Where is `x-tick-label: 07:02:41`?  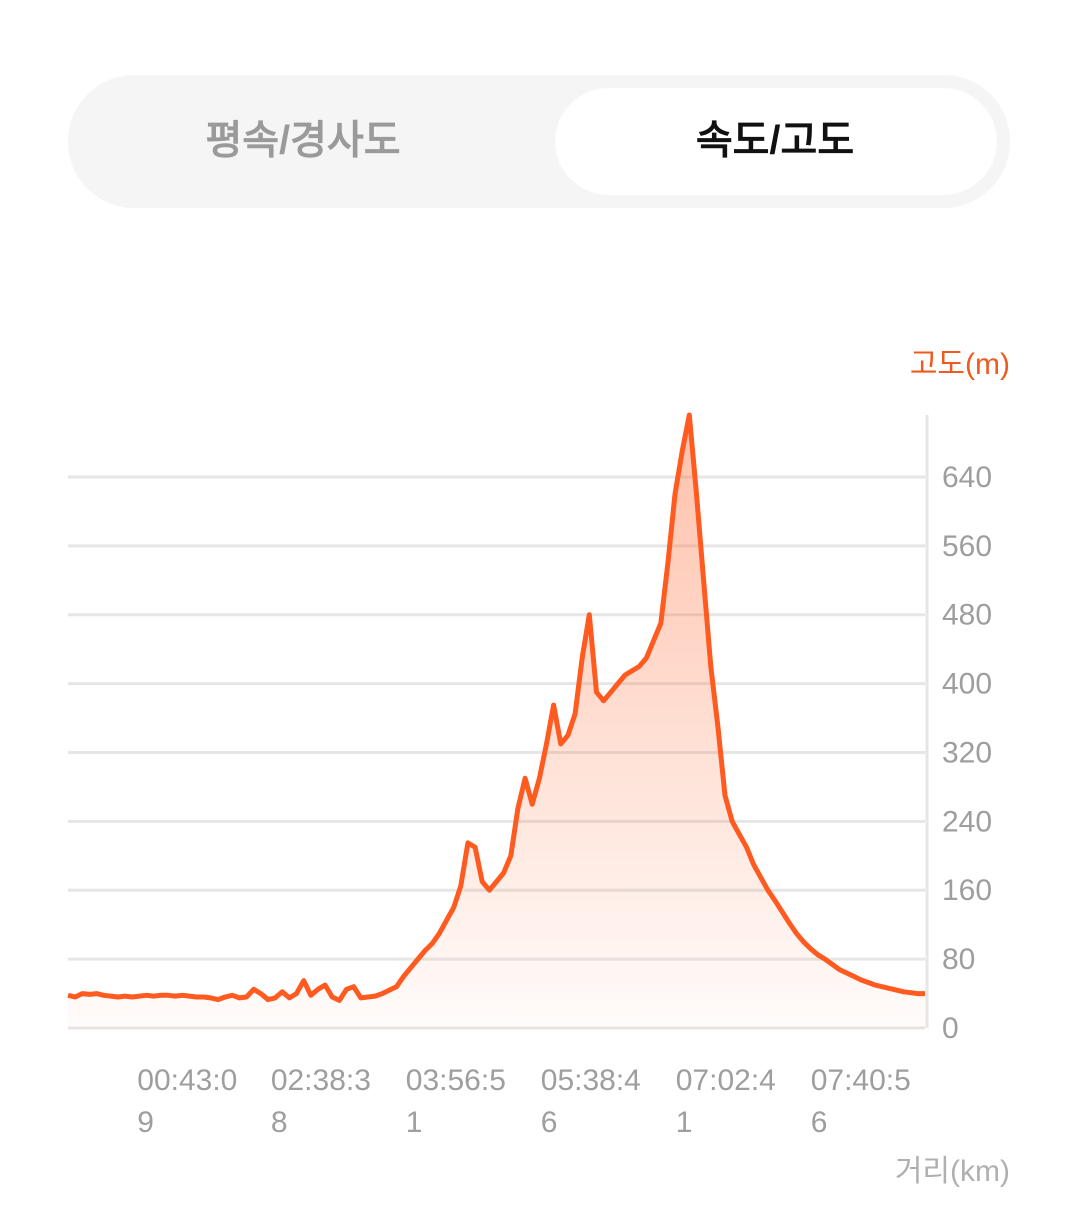
x-tick-label: 07:02:41 is located at coordinates (725, 1101).